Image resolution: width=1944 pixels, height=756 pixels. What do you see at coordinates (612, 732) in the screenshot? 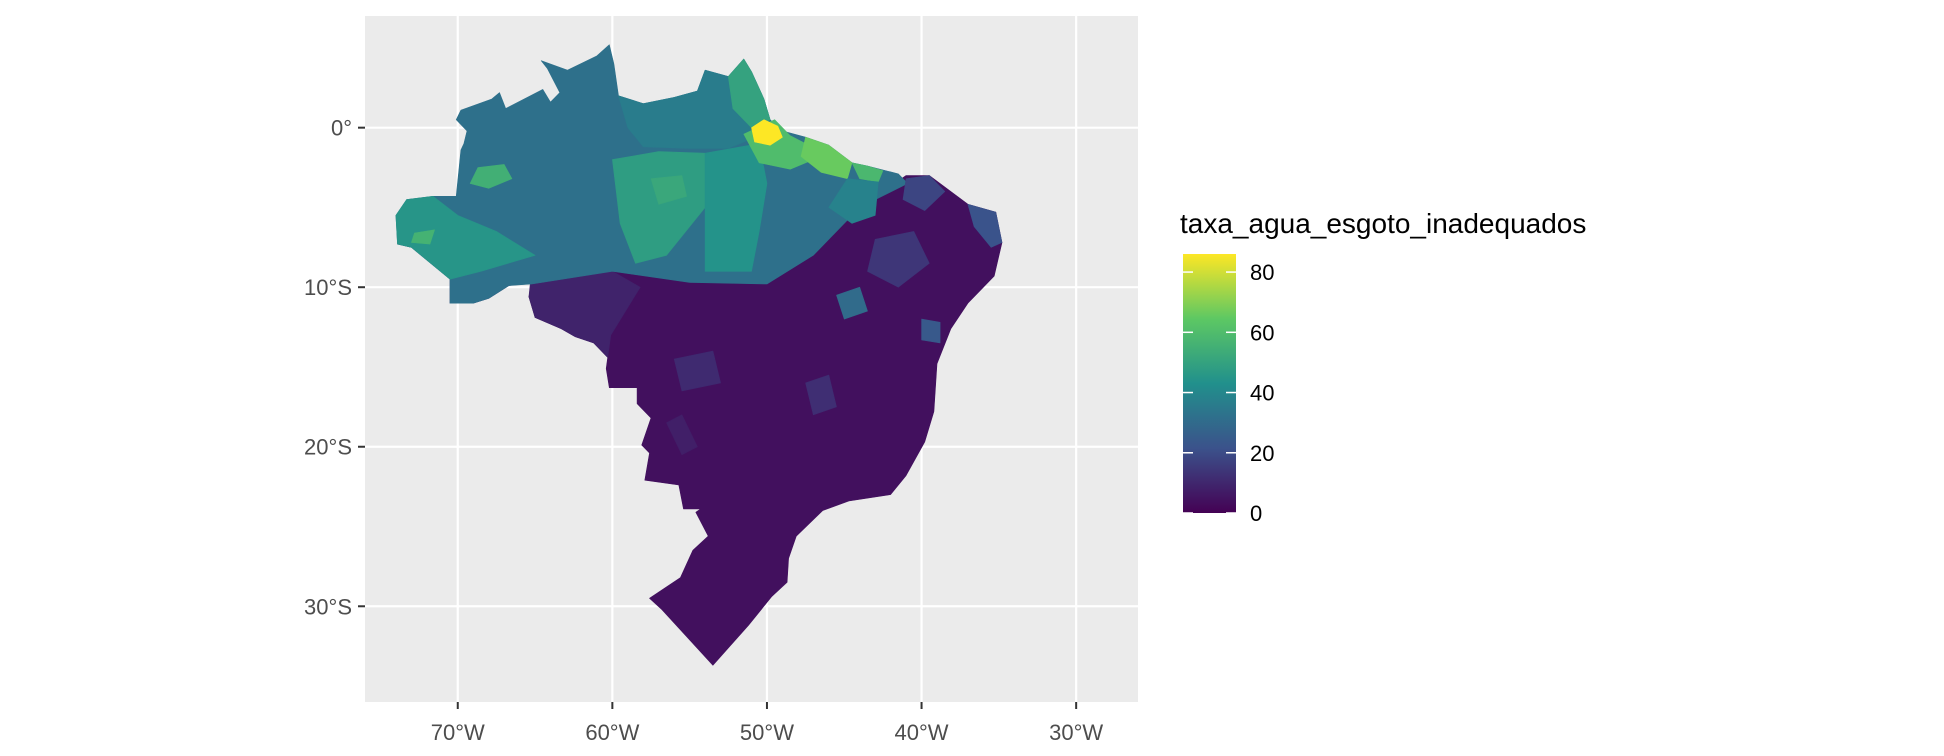
I see `x-tick-label: 60°W` at bounding box center [612, 732].